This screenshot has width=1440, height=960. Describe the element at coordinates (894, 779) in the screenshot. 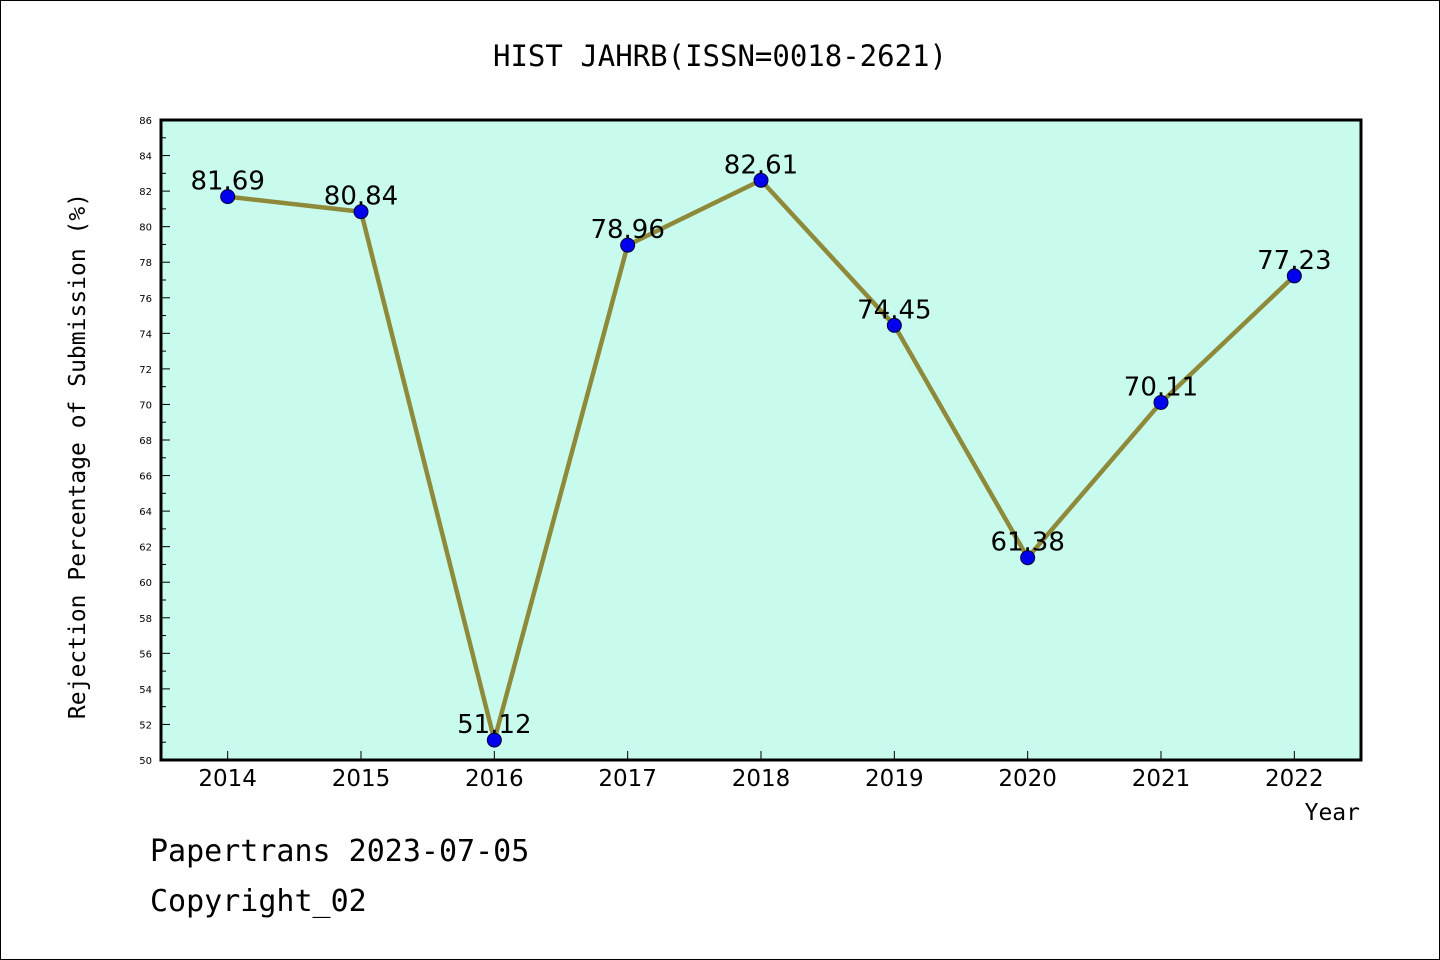

I see `x-tick-label: 2019` at that location.